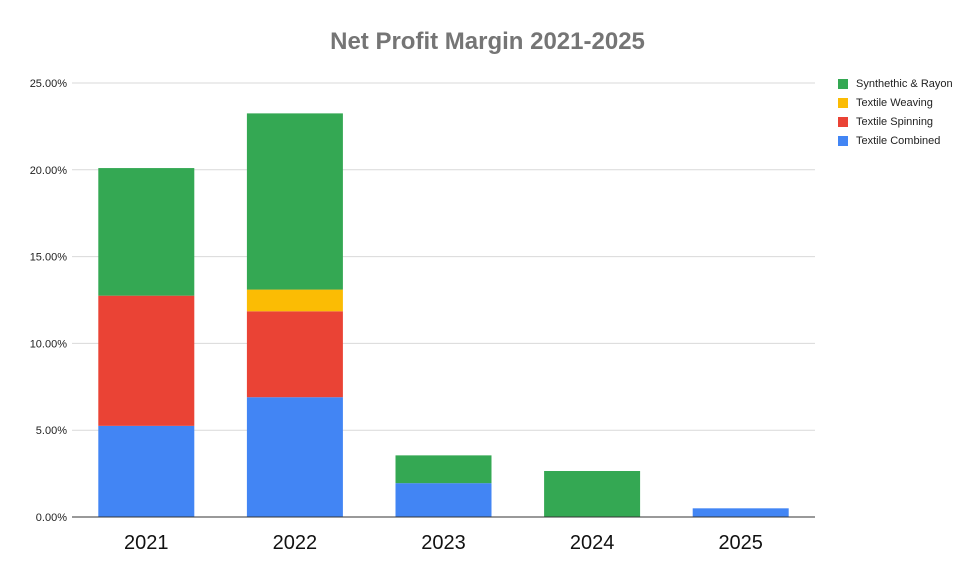 The height and width of the screenshot is (581, 975). I want to click on bar-textile-spinning-2021, so click(146, 360).